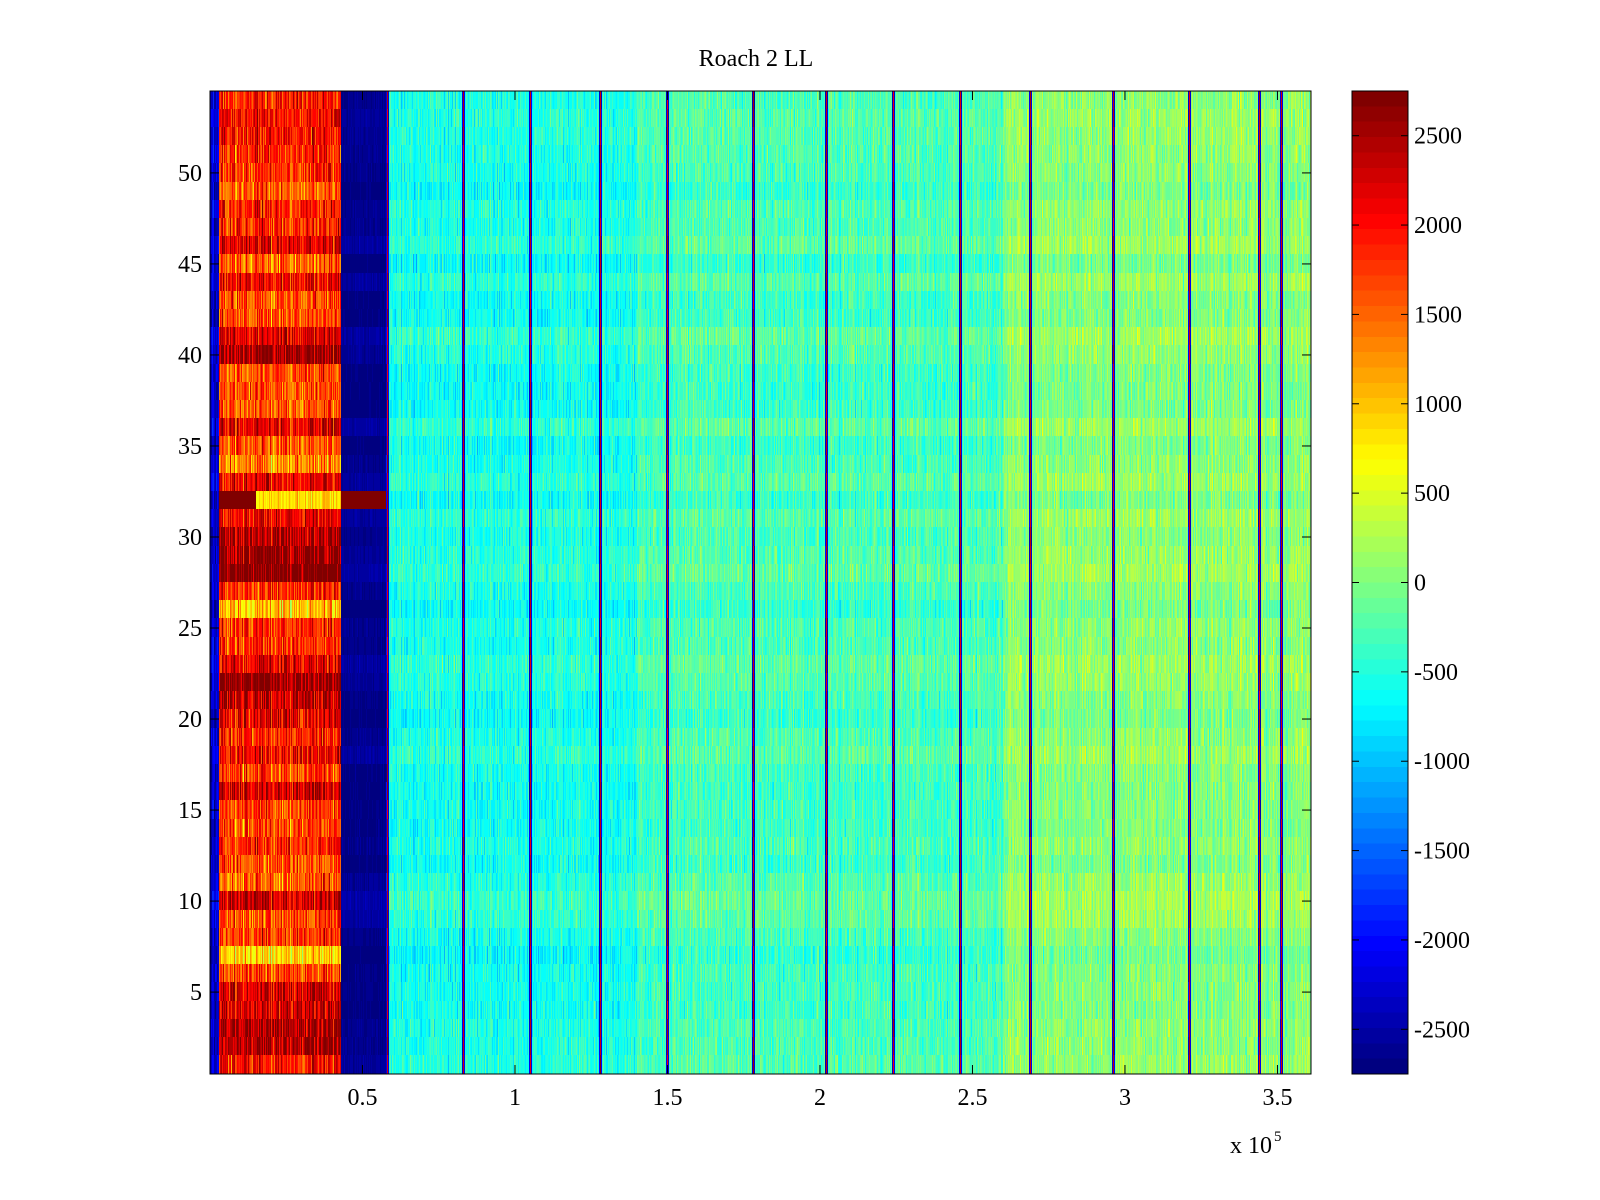  I want to click on colorbar-tick-label: 0, so click(1420, 584).